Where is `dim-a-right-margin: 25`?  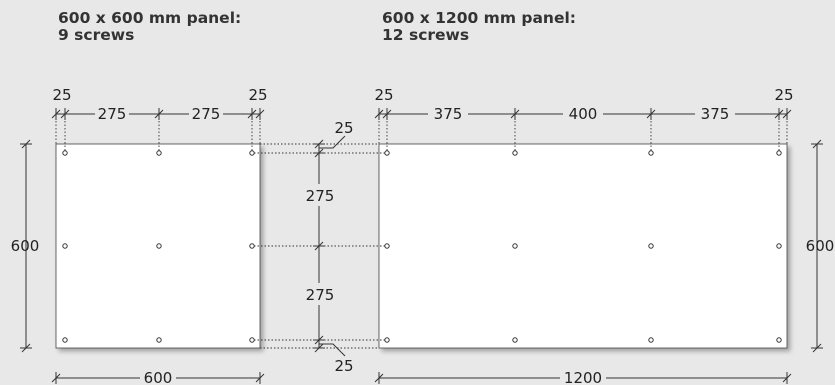 dim-a-right-margin: 25 is located at coordinates (257, 95).